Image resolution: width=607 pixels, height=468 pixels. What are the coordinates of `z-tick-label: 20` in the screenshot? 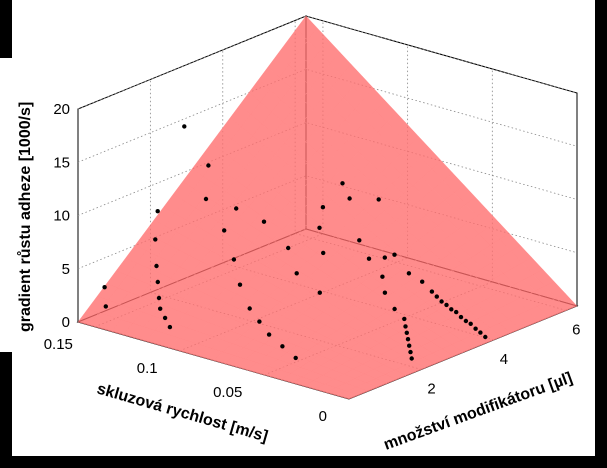 It's located at (61, 109).